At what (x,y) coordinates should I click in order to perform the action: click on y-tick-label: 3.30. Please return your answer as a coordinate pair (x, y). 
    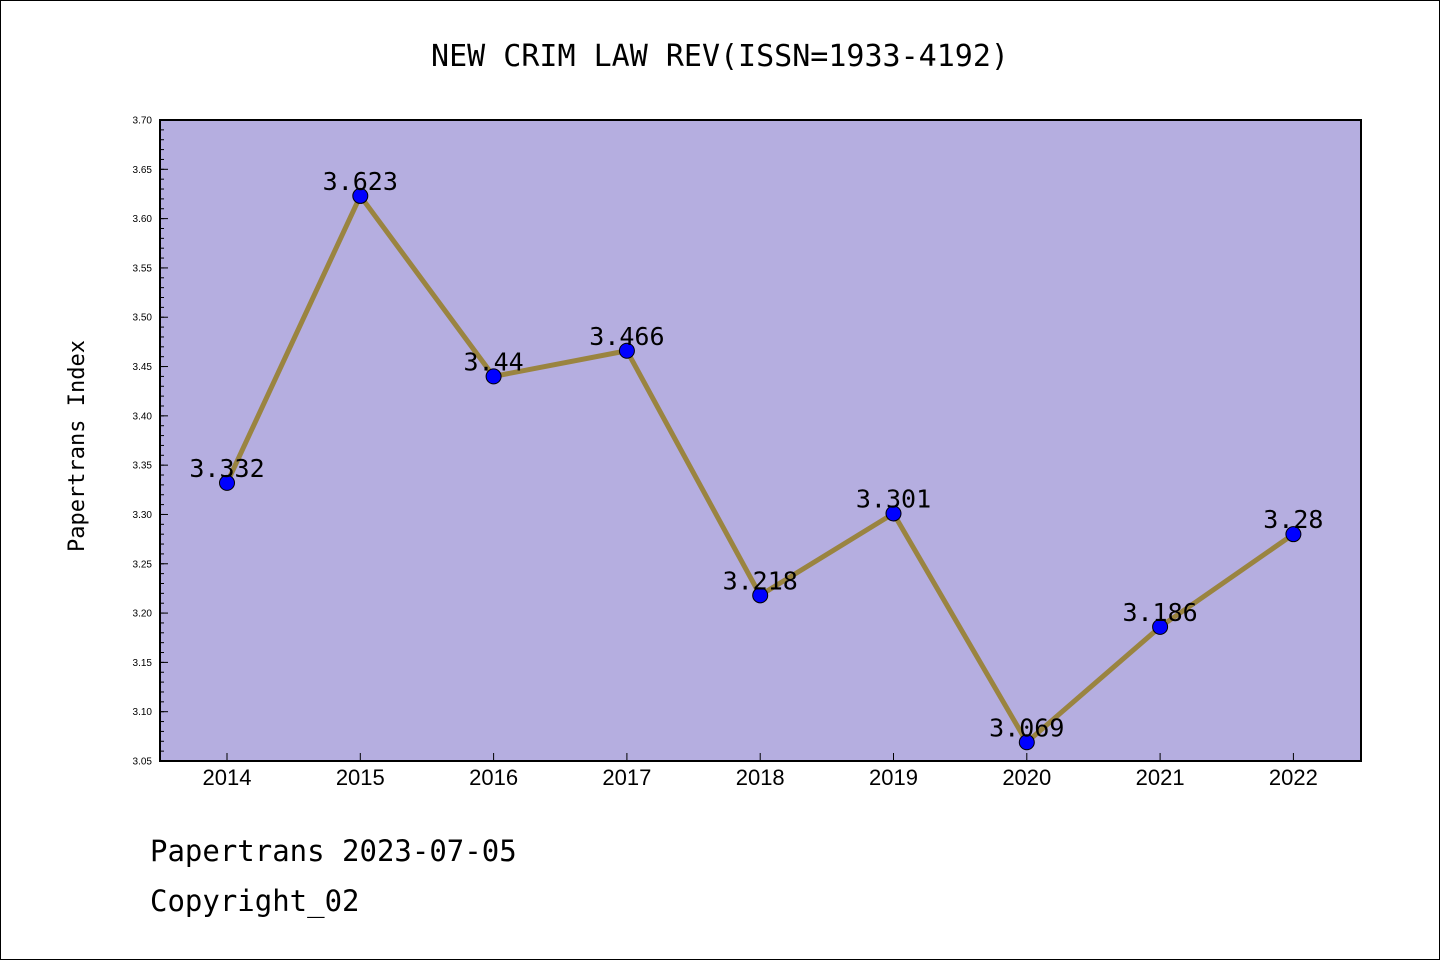
    Looking at the image, I should click on (143, 515).